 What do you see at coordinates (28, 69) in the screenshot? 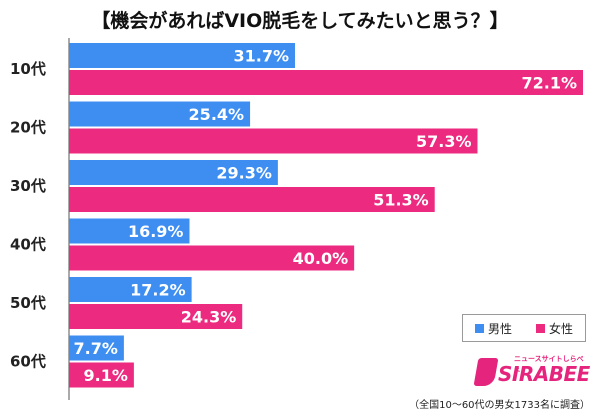
I see `category-label: 10代` at bounding box center [28, 69].